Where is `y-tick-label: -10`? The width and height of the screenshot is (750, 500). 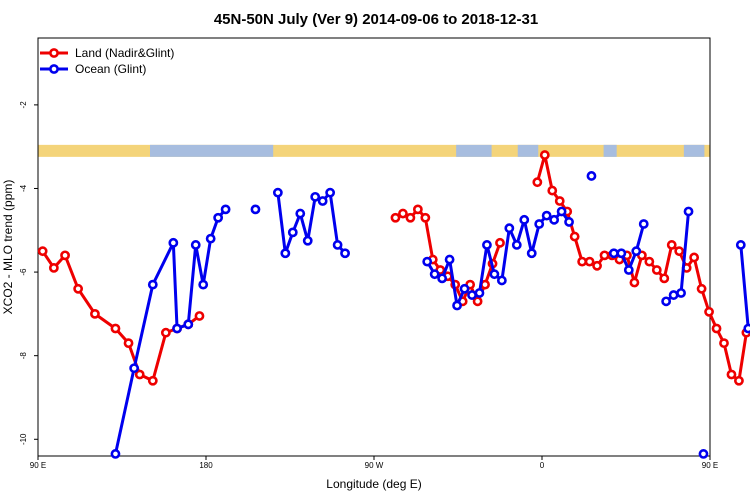 y-tick-label: -10 is located at coordinates (23, 439).